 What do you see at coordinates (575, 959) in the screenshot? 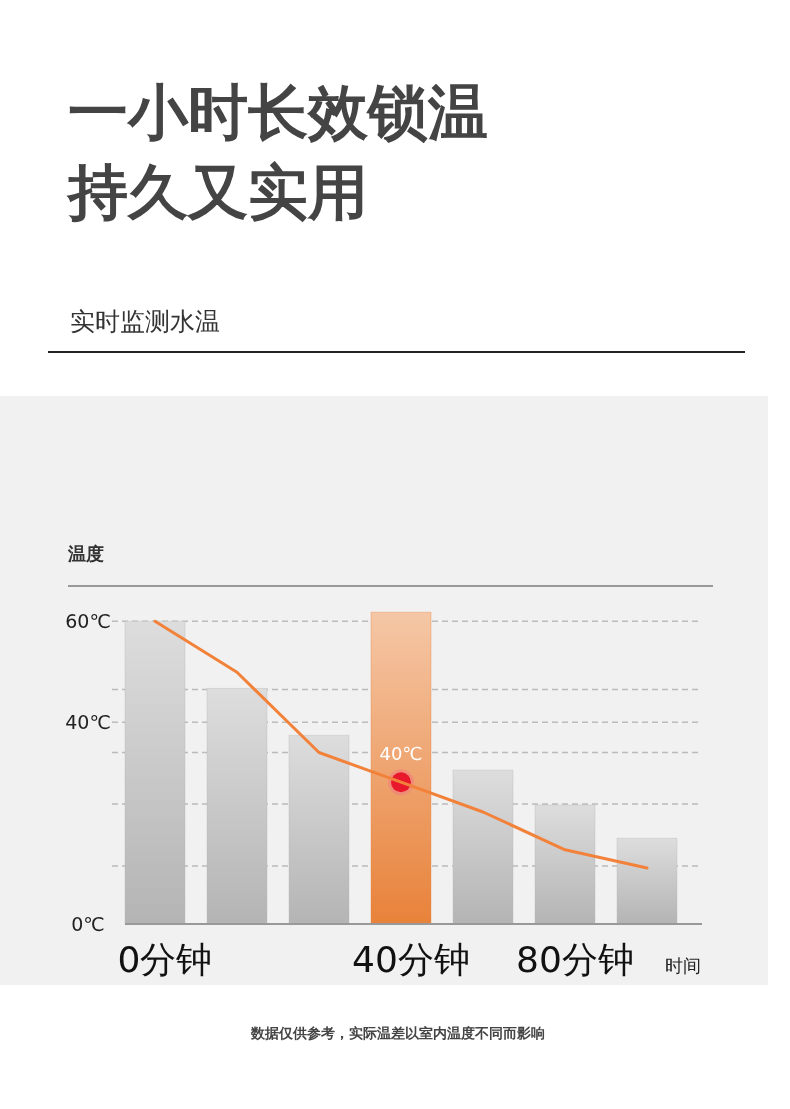
I see `x-tick-label: 80分钟` at bounding box center [575, 959].